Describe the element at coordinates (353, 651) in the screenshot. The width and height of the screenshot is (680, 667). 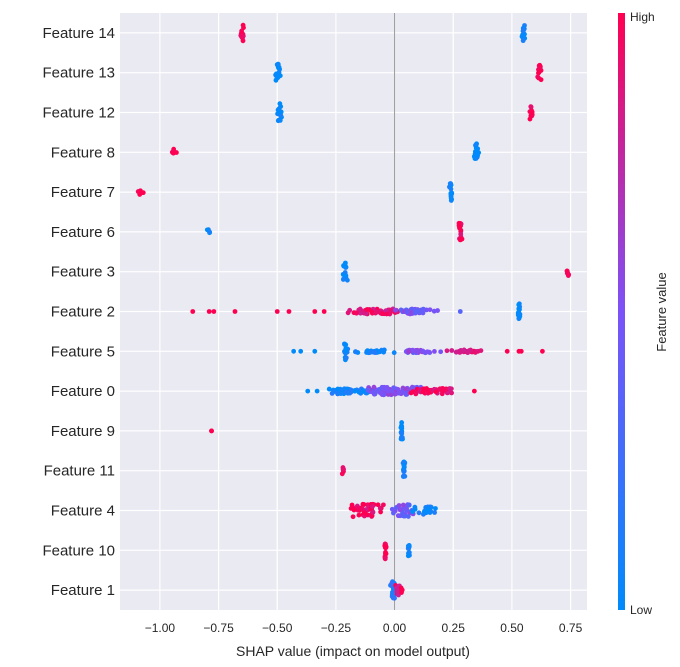
I see `x-axis-label: SHAP value (impact on model output)` at that location.